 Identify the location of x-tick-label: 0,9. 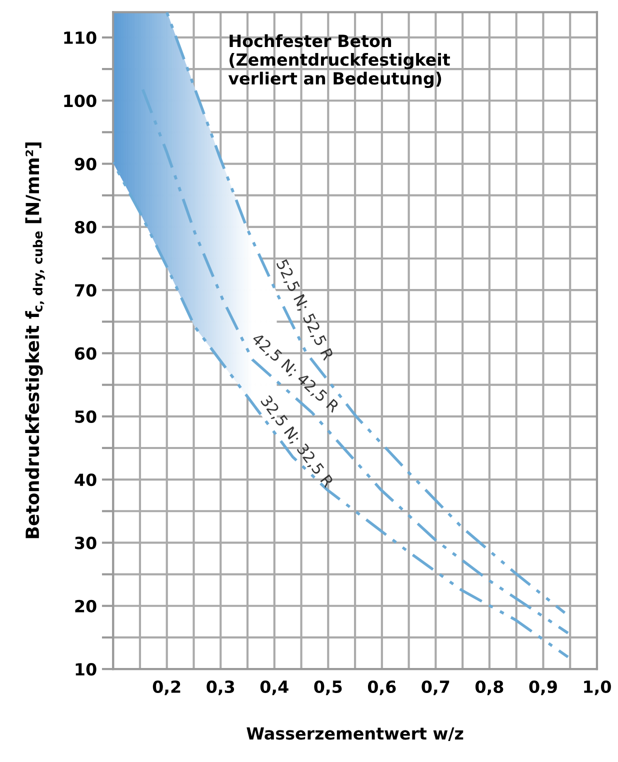
(543, 688).